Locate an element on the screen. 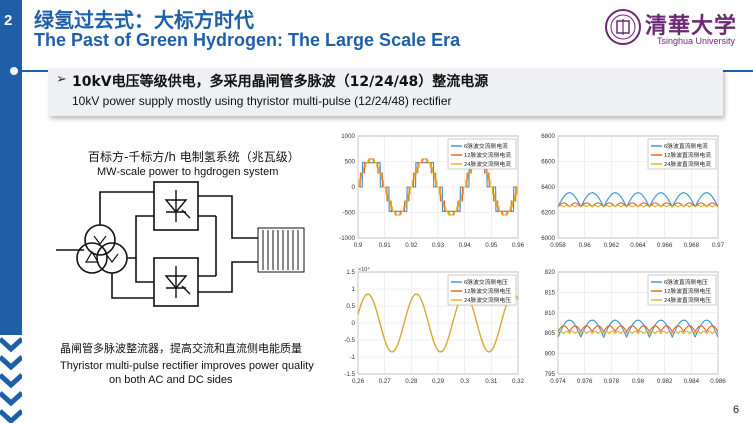 This screenshot has height=423, width=753. legend-label: 24脉波直流侧电压 is located at coordinates (687, 300).